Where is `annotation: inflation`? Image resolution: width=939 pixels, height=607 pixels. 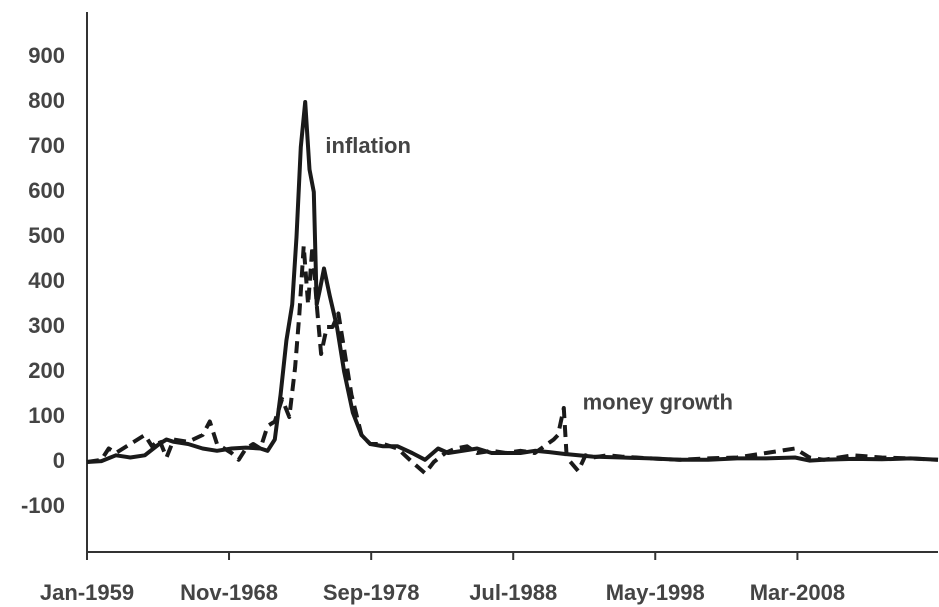
annotation: inflation is located at coordinates (368, 145).